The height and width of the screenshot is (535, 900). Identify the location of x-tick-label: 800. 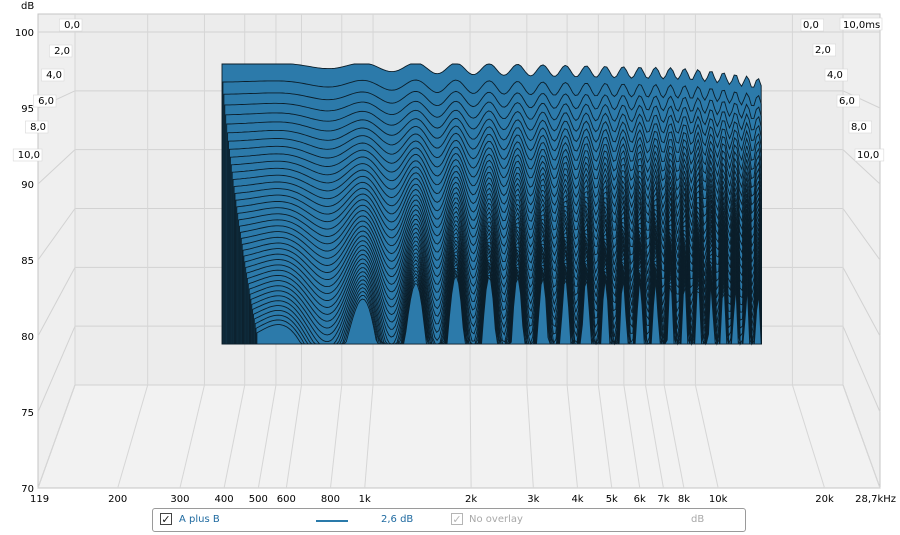
(330, 499).